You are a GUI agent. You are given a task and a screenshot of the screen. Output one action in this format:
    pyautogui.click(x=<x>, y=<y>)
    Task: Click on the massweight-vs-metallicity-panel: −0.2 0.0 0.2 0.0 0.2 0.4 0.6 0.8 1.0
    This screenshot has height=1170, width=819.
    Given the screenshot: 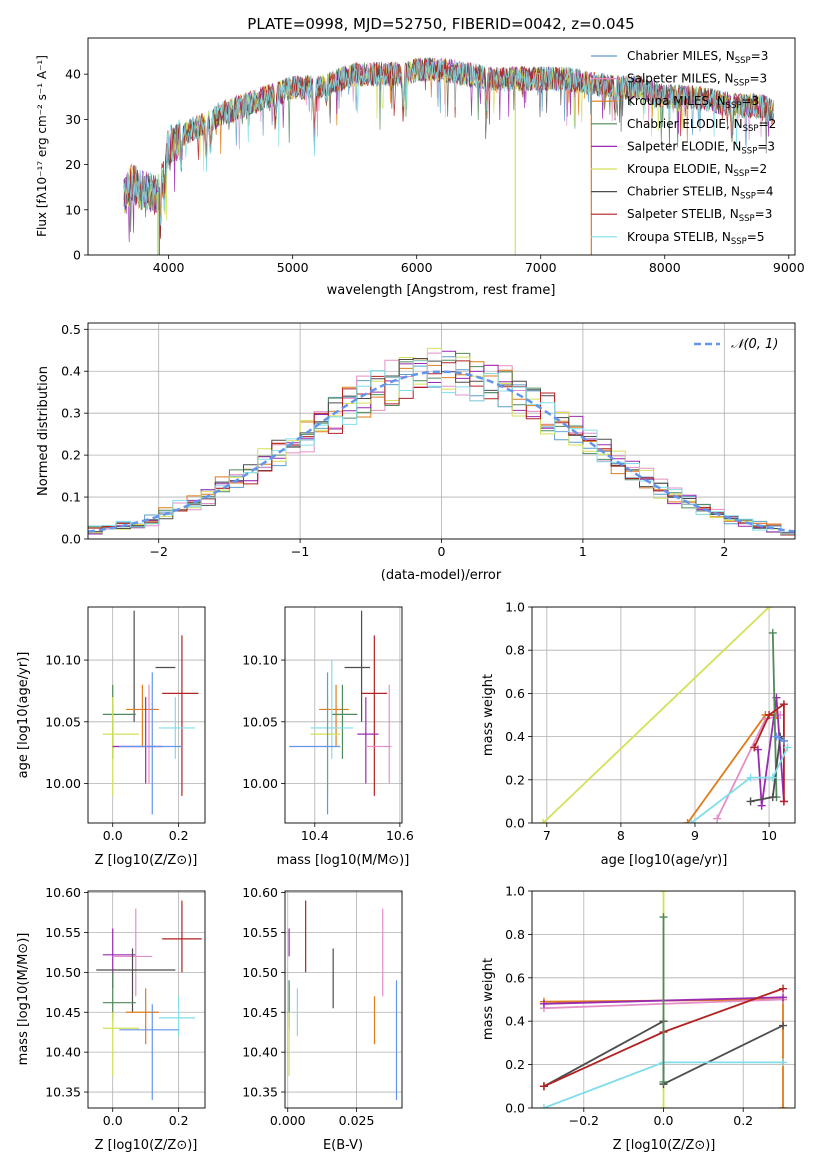 What is the action you would take?
    pyautogui.click(x=650, y=1006)
    